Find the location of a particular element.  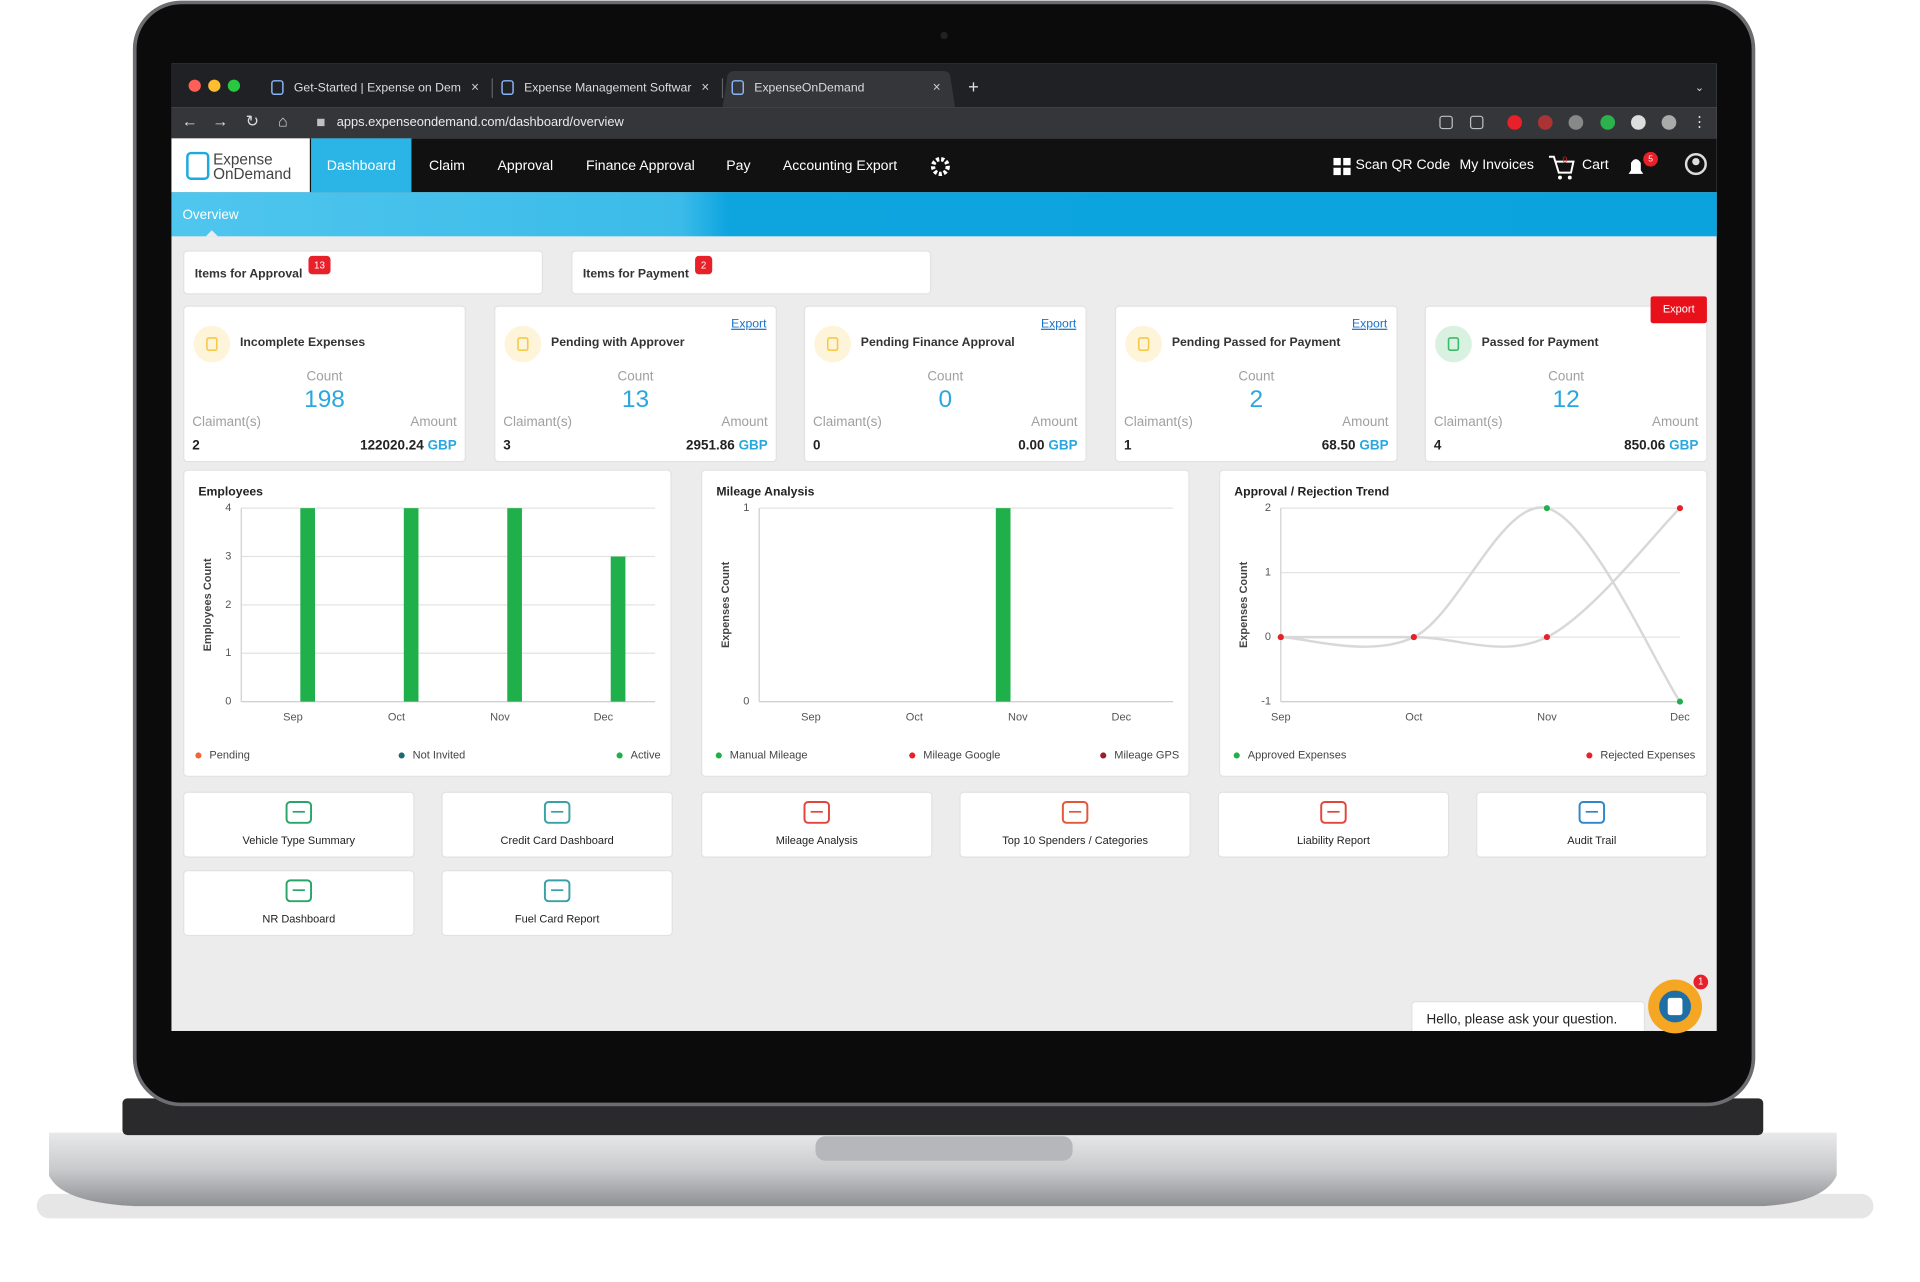

header-action: My Invoices is located at coordinates (1497, 164).